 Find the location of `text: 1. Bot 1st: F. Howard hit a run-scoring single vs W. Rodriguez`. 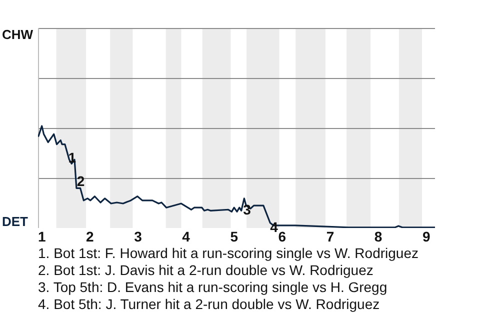

text: 1. Bot 1st: F. Howard hit a run-scoring single vs W. Rodriguez is located at coordinates (228, 253).